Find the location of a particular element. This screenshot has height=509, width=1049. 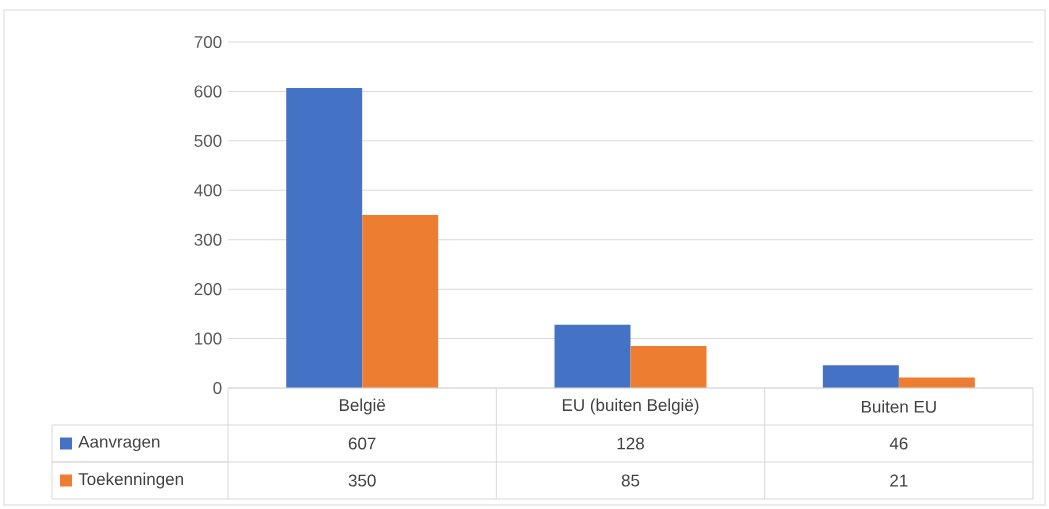

legend-label: Toekenningen is located at coordinates (130, 480).